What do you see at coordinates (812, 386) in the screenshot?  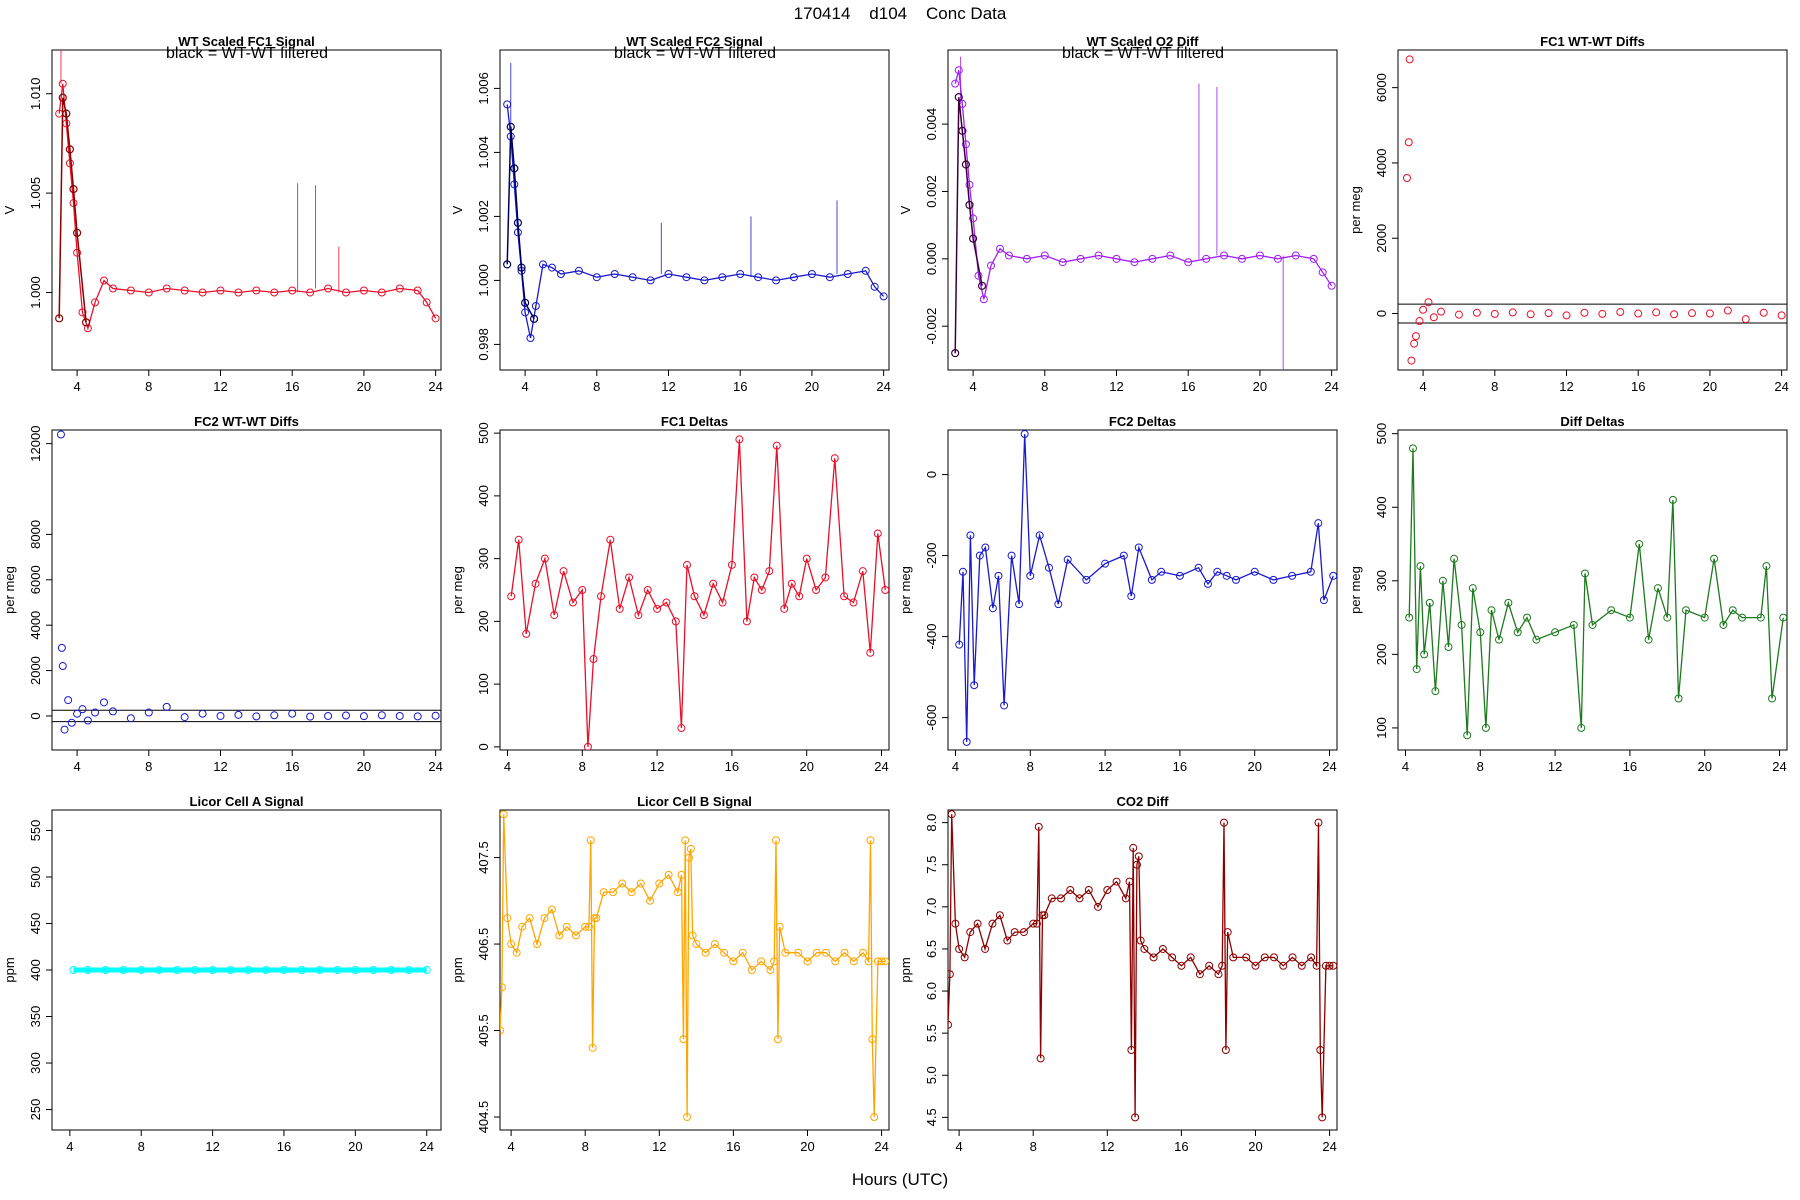 I see `x-tick-label: 20` at bounding box center [812, 386].